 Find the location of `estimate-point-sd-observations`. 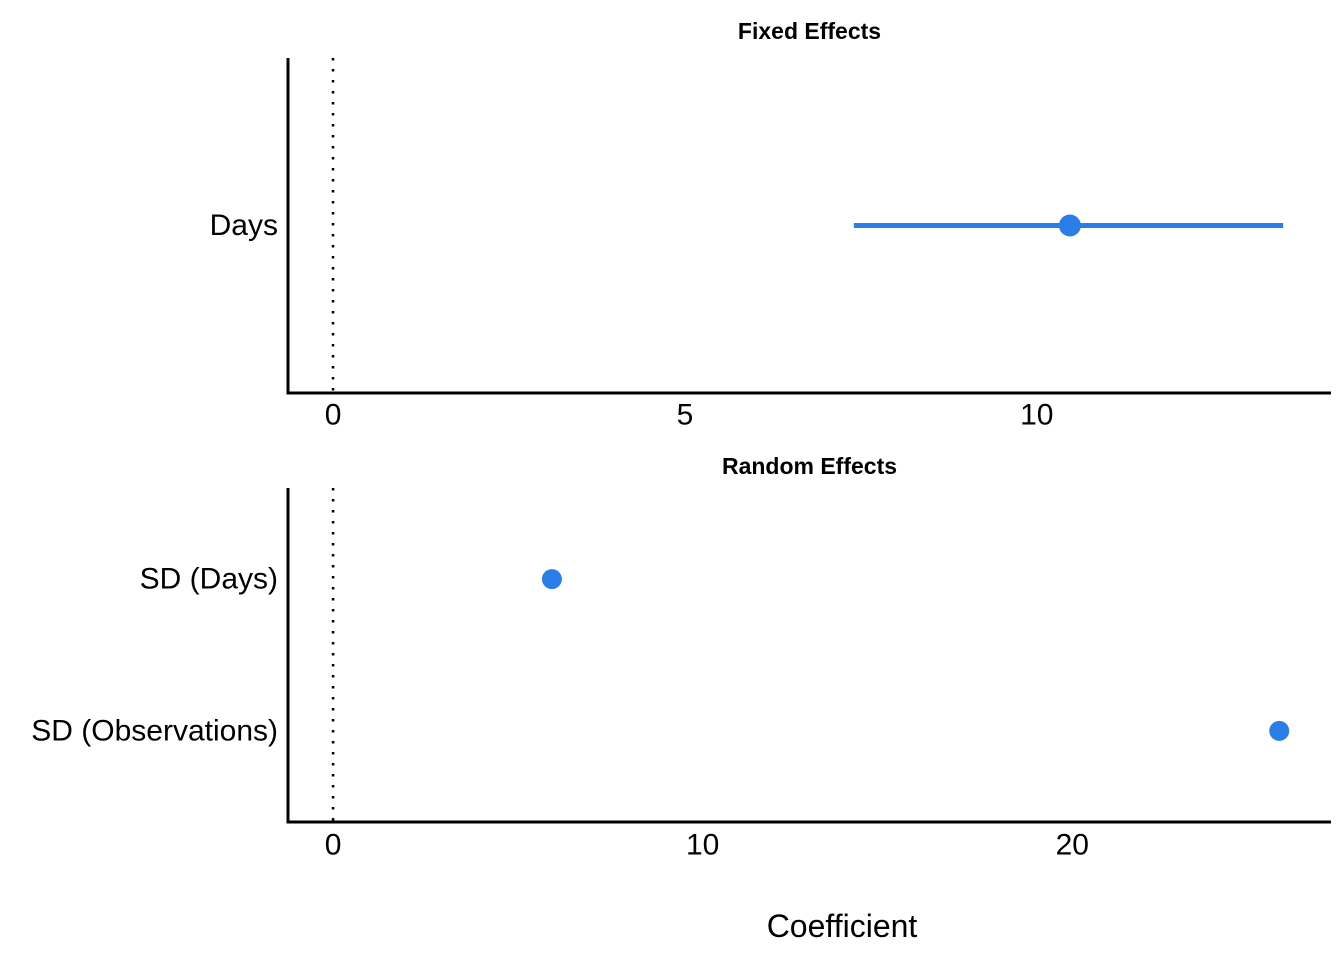

estimate-point-sd-observations is located at coordinates (1279, 730).